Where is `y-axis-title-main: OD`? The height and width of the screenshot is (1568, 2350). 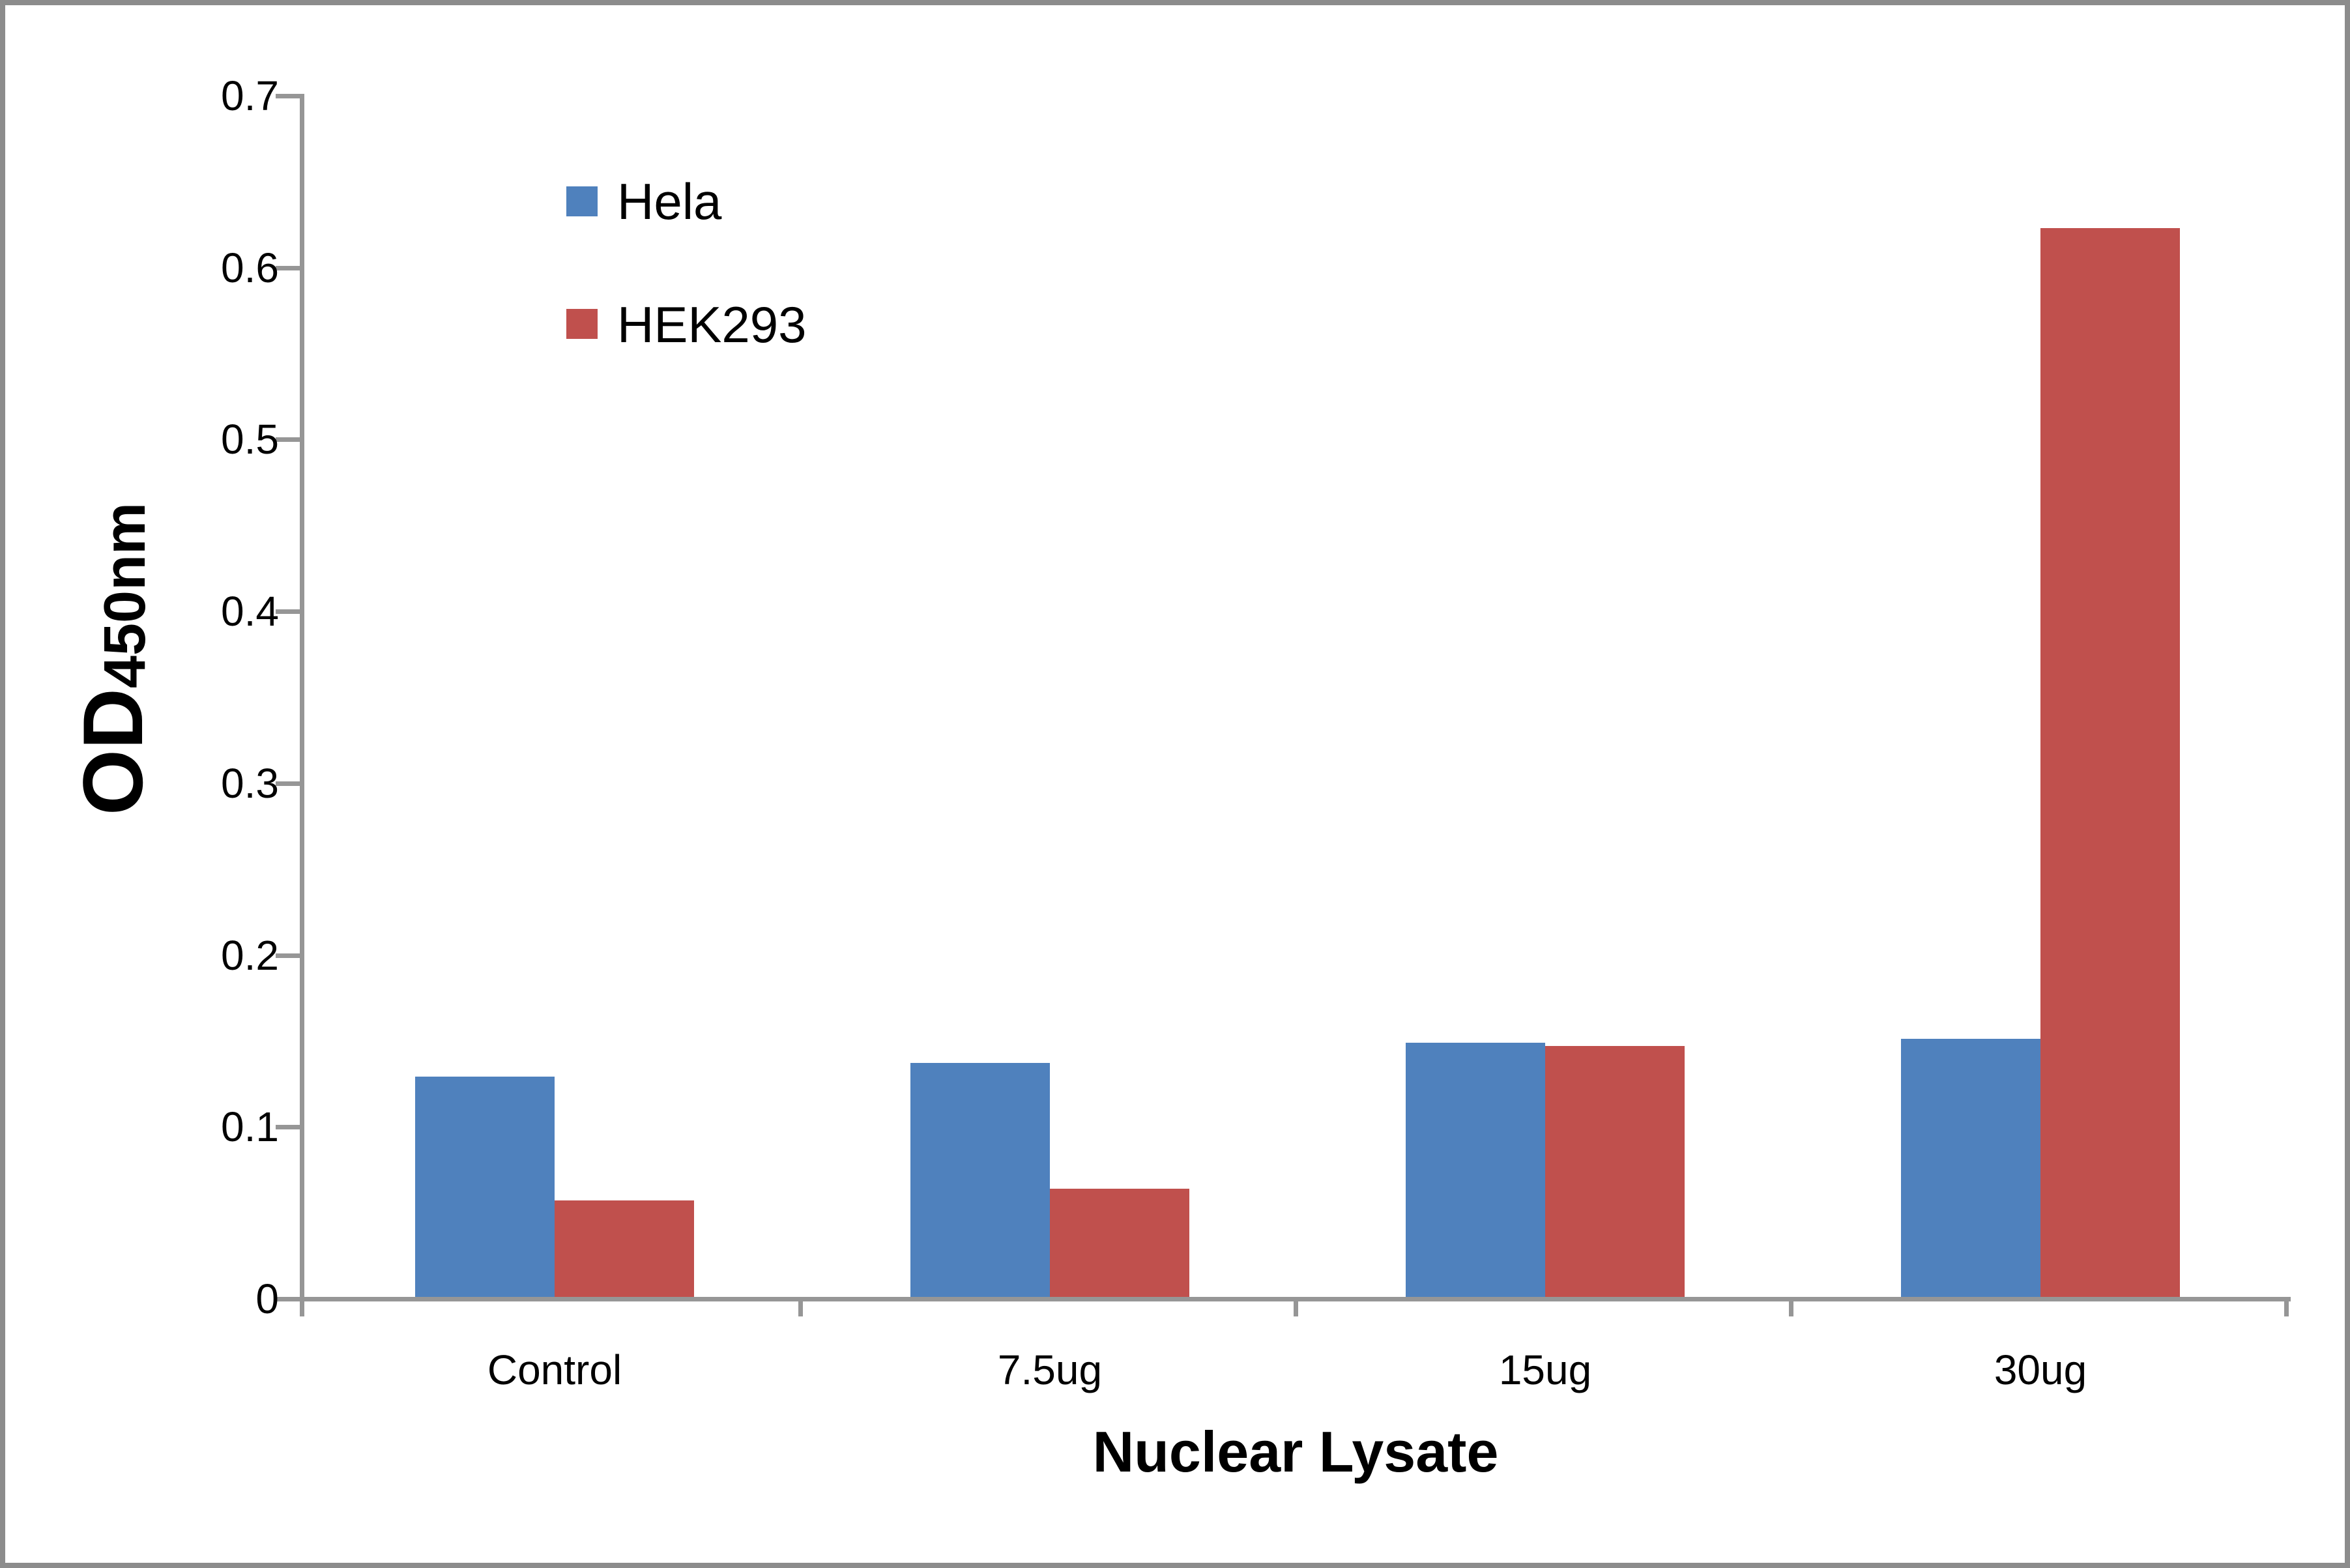
y-axis-title-main: OD is located at coordinates (112, 752).